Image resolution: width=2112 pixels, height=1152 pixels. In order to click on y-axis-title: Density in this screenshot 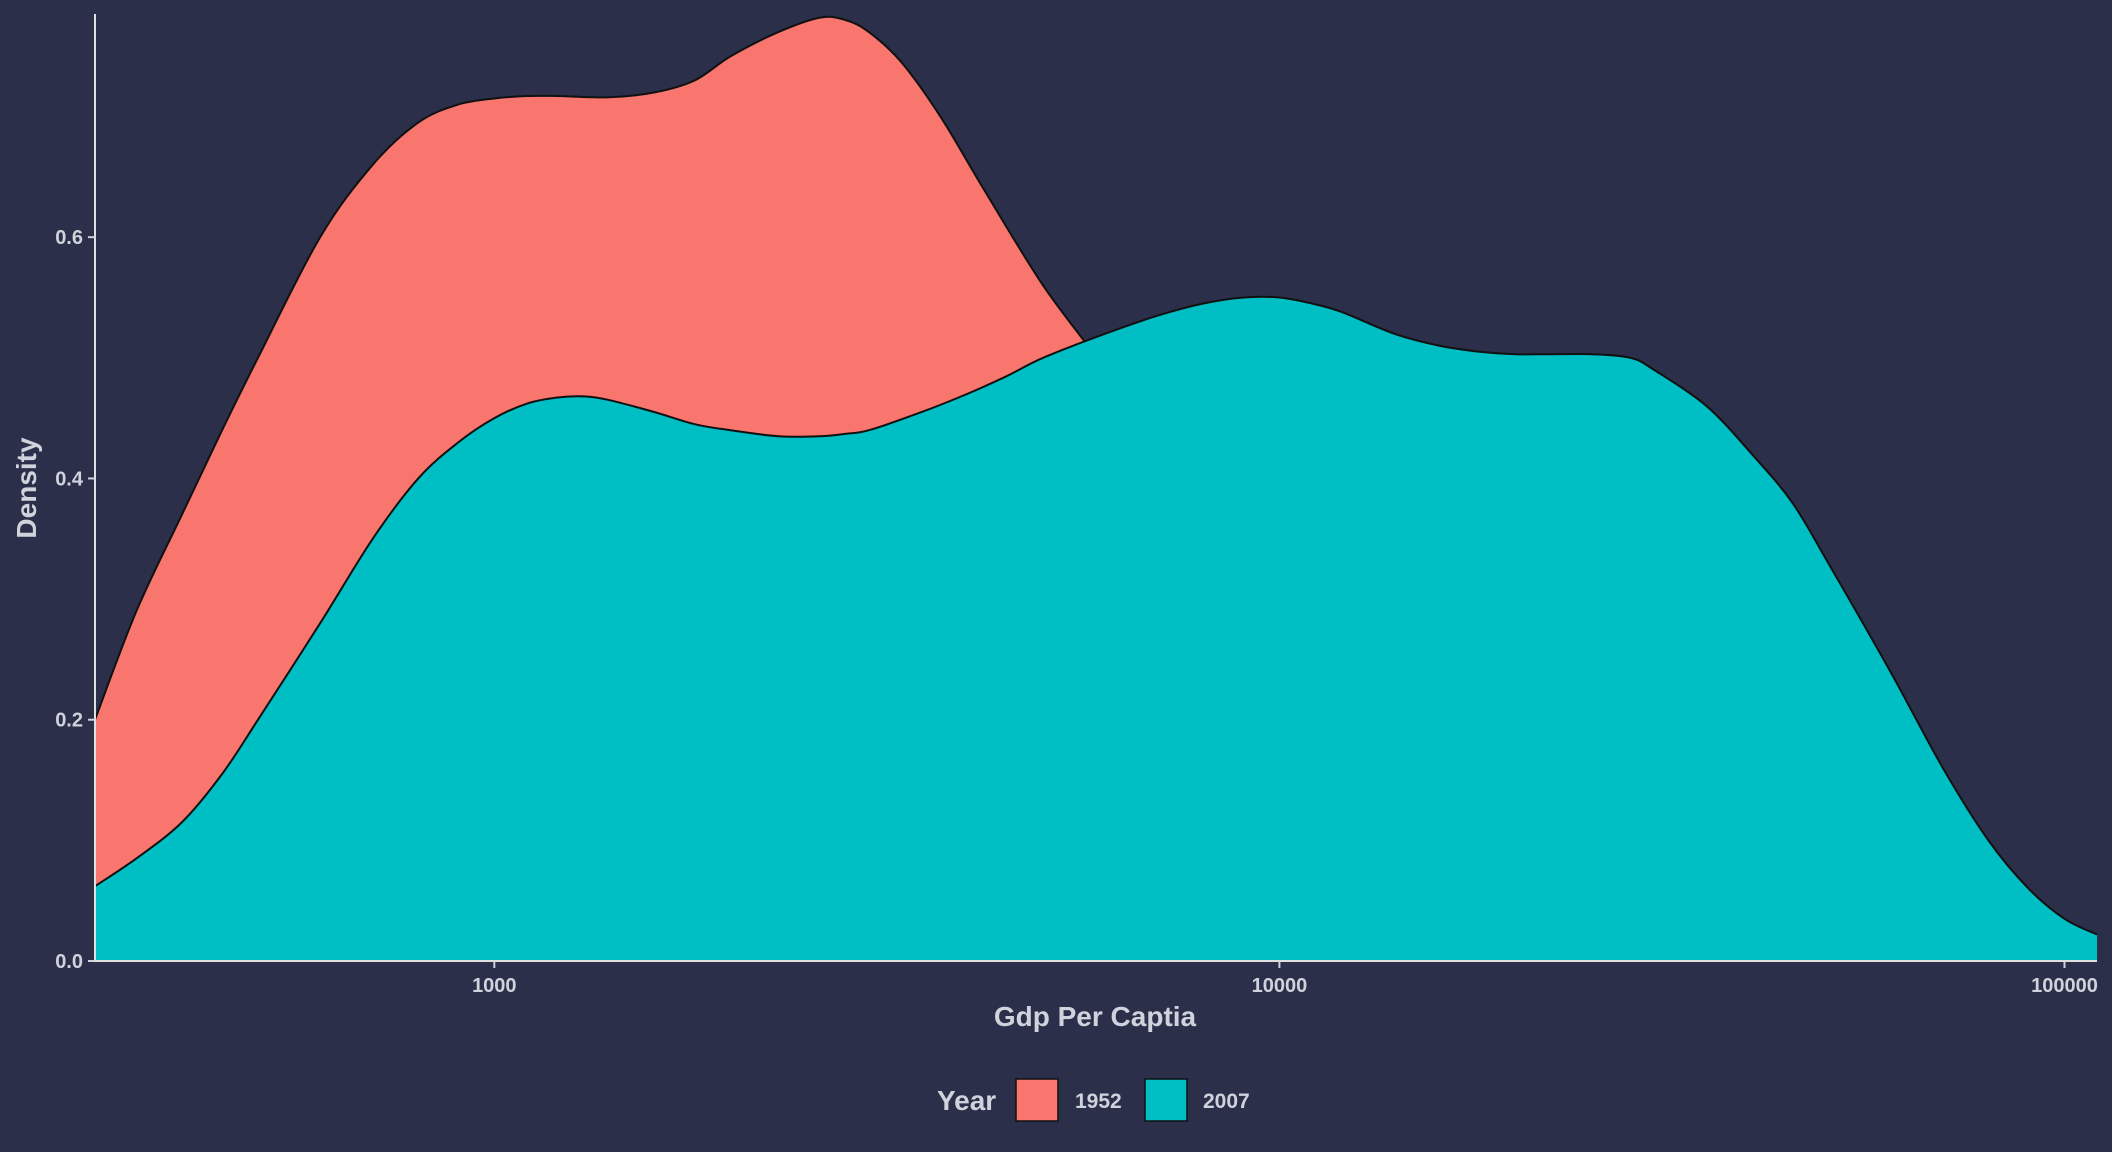, I will do `click(26, 488)`.